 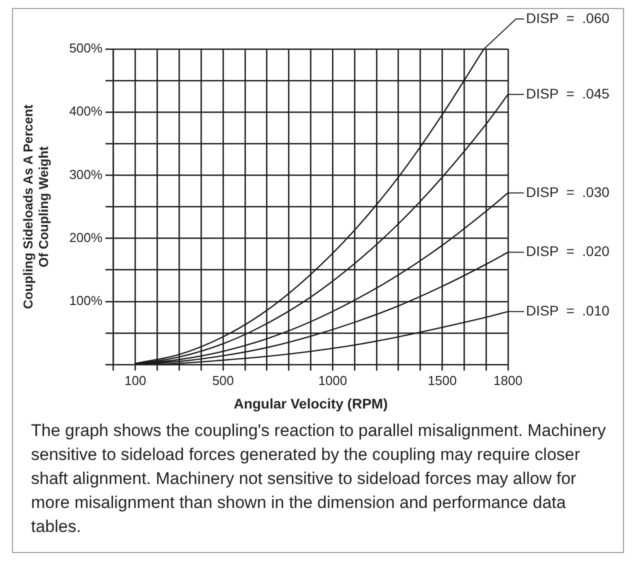 I want to click on x-tick-label: 500, so click(x=223, y=380).